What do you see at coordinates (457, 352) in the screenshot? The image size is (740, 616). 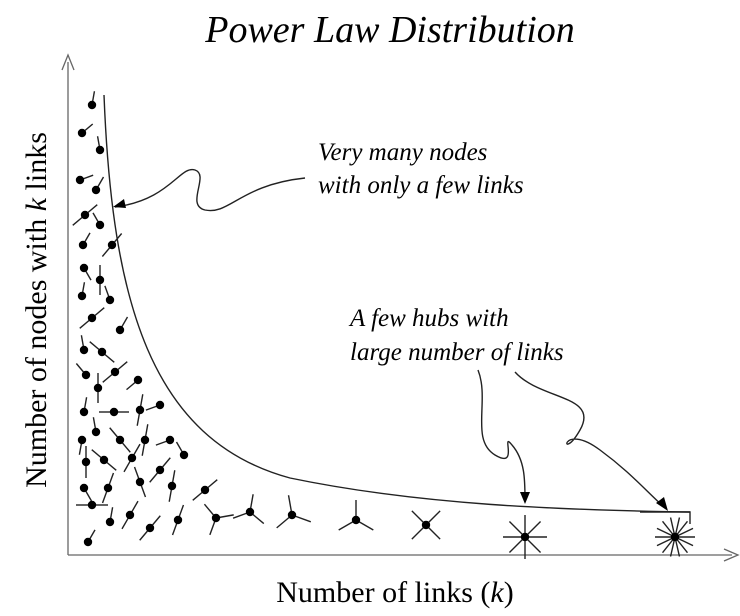 I see `annotation-line: large number of links` at bounding box center [457, 352].